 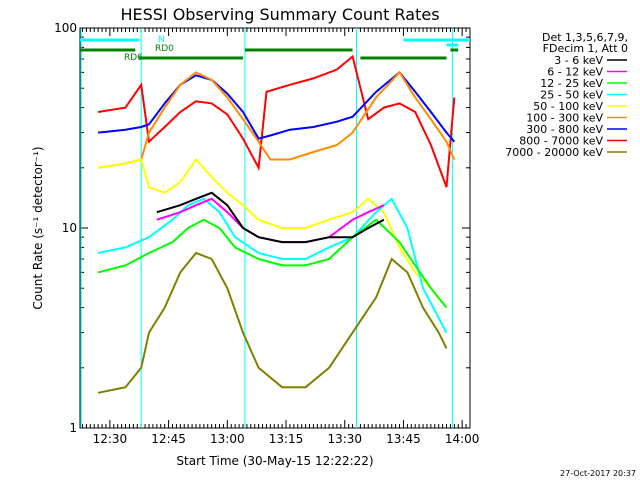 What do you see at coordinates (286, 439) in the screenshot?
I see `x-tick-label: 13:15` at bounding box center [286, 439].